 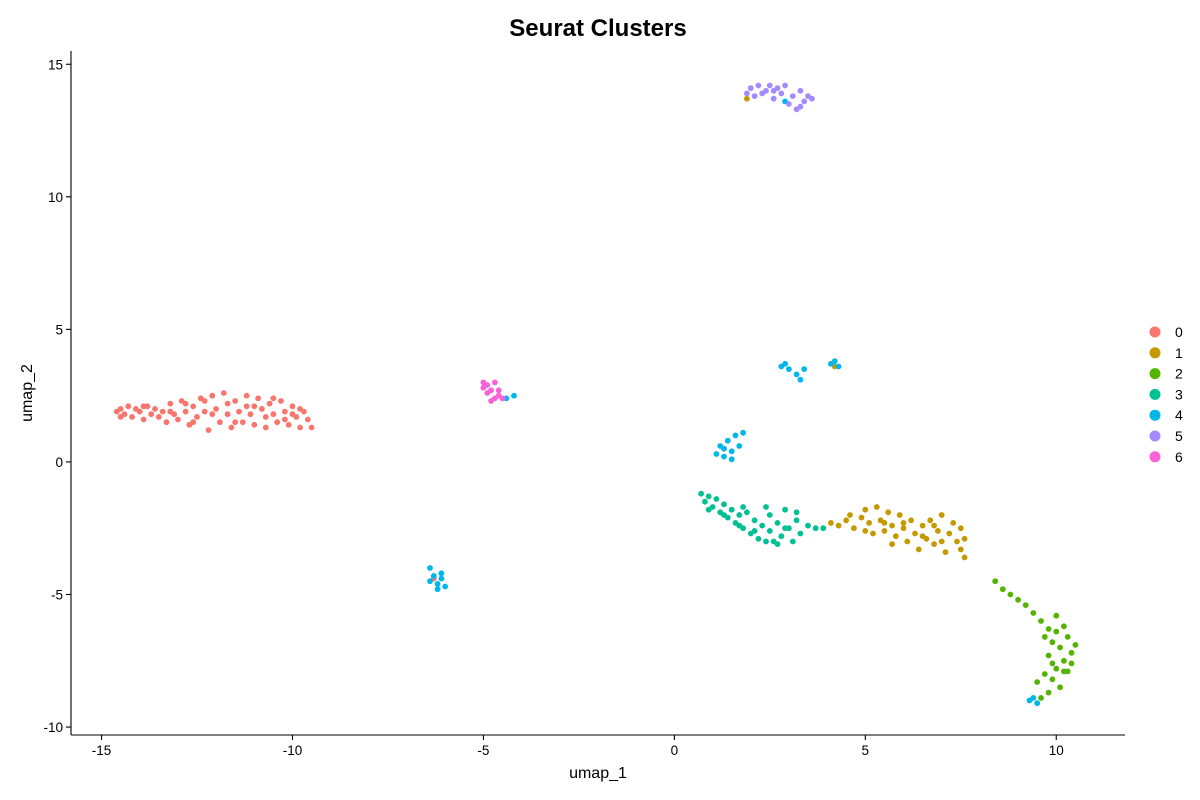 What do you see at coordinates (597, 28) in the screenshot?
I see `chart-title: Seurat Clusters` at bounding box center [597, 28].